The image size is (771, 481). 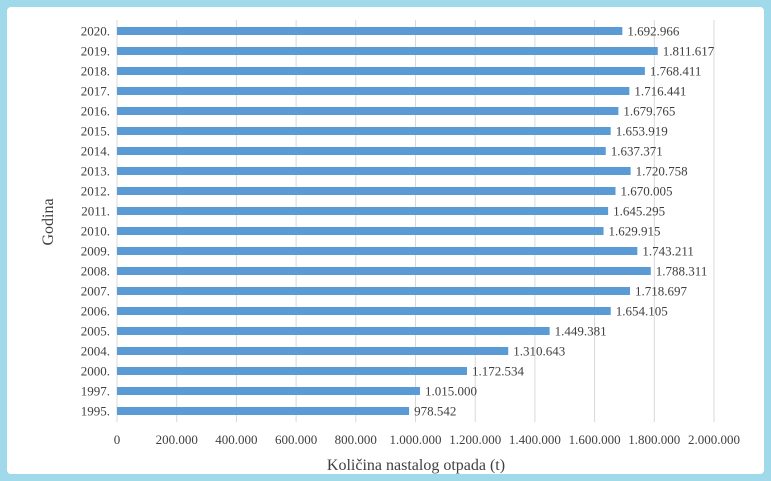 What do you see at coordinates (662, 171) in the screenshot?
I see `data-label: 1.720.758` at bounding box center [662, 171].